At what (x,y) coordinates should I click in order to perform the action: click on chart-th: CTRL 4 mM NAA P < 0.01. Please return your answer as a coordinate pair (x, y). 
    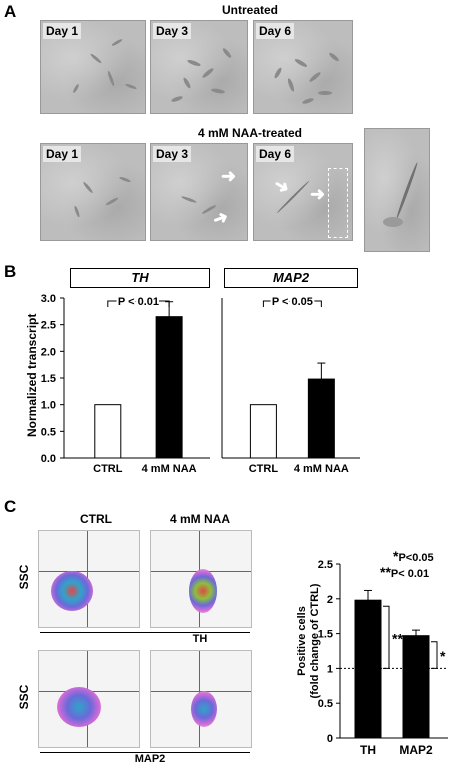
    Looking at the image, I should click on (137, 384).